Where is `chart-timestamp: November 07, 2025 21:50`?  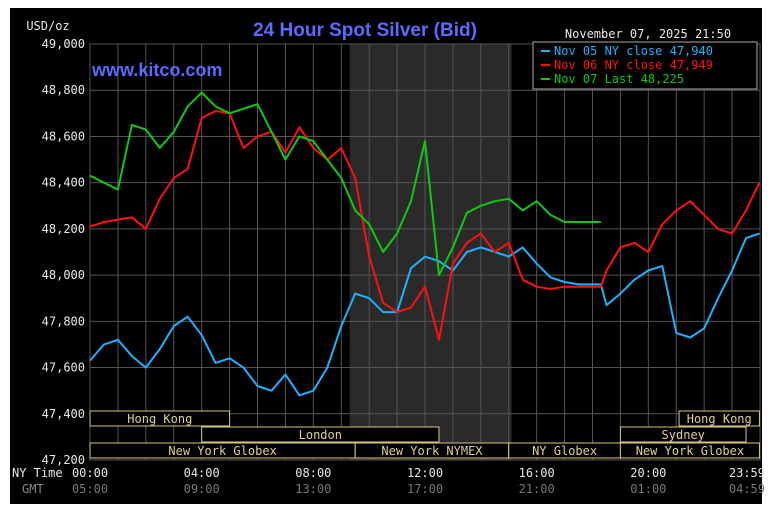 chart-timestamp: November 07, 2025 21:50 is located at coordinates (648, 34).